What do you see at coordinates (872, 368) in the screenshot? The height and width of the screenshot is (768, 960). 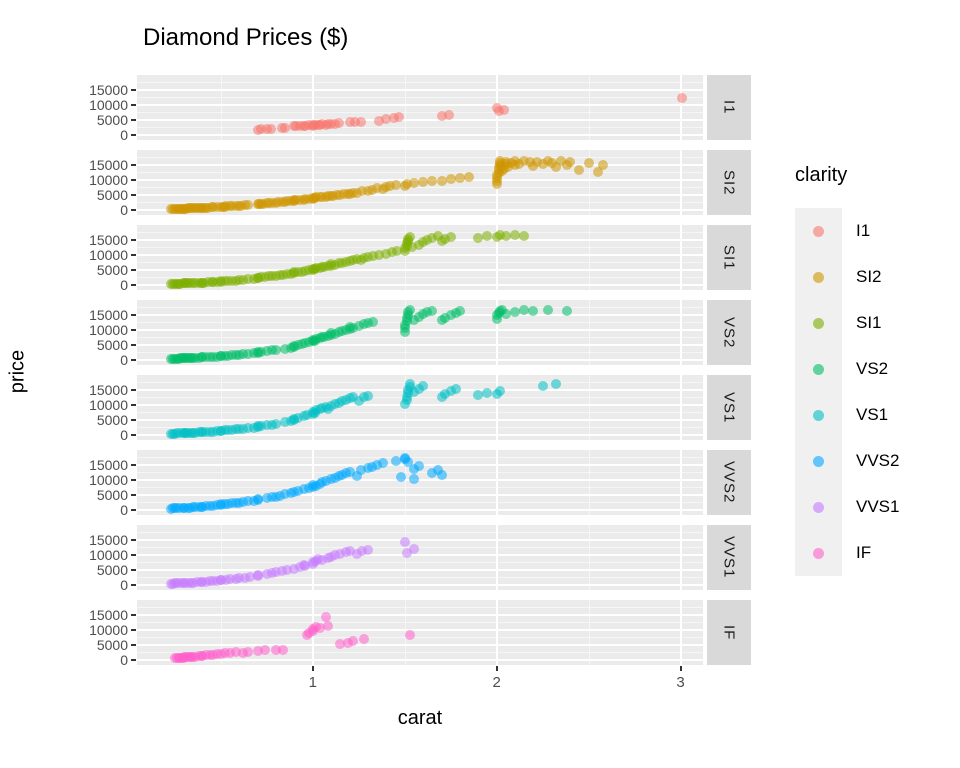 I see `legend-item-label: VS2` at bounding box center [872, 368].